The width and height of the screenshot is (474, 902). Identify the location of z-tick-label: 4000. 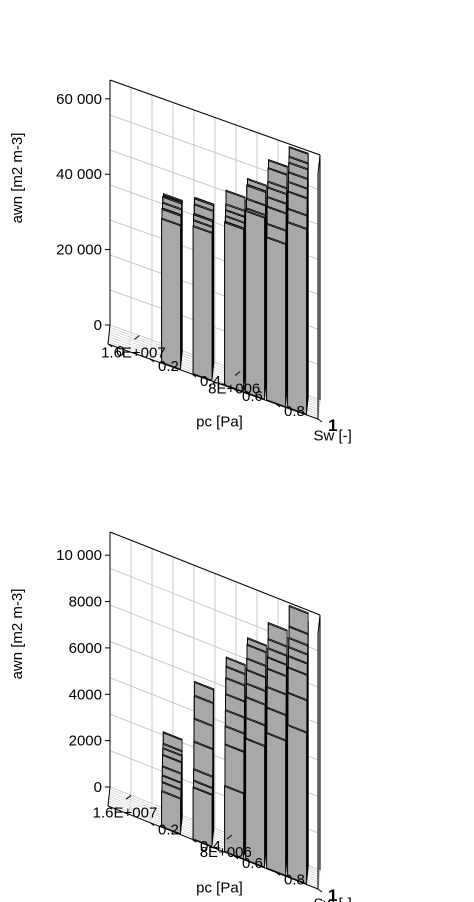
(85, 694).